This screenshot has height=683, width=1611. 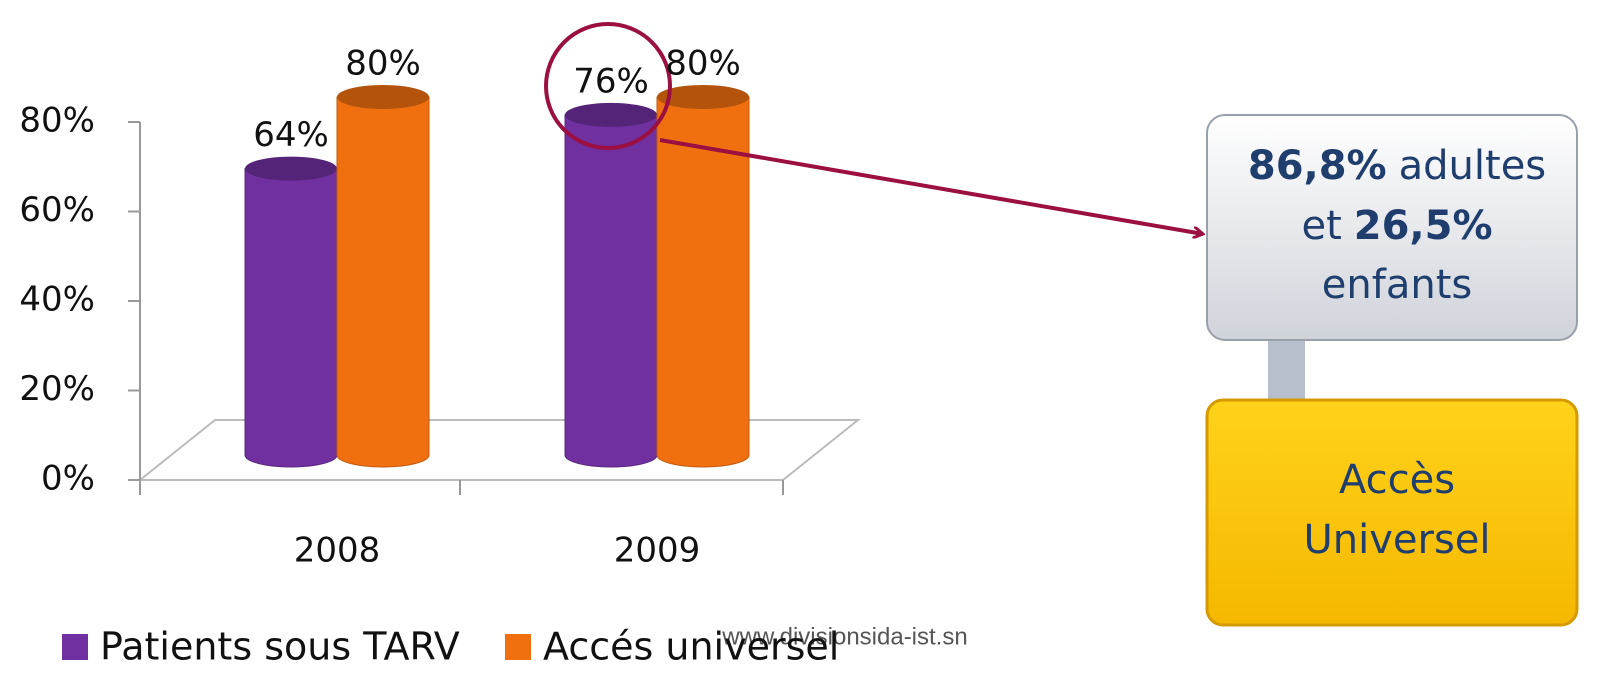 I want to click on x-tick-label: 2008, so click(x=337, y=551).